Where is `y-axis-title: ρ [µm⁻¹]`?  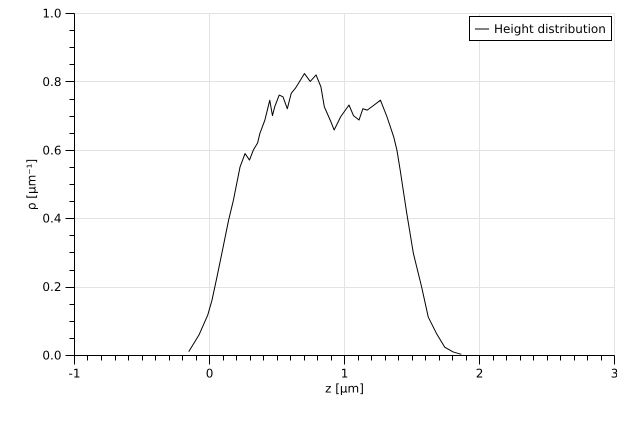
y-axis-title: ρ [µm⁻¹] is located at coordinates (31, 184).